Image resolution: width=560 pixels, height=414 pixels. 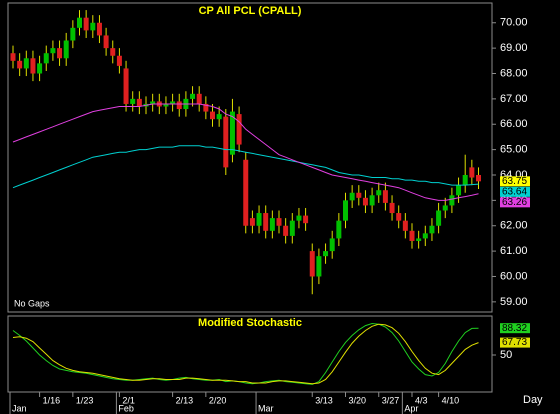 I want to click on value-label: 63.64, so click(x=514, y=191).